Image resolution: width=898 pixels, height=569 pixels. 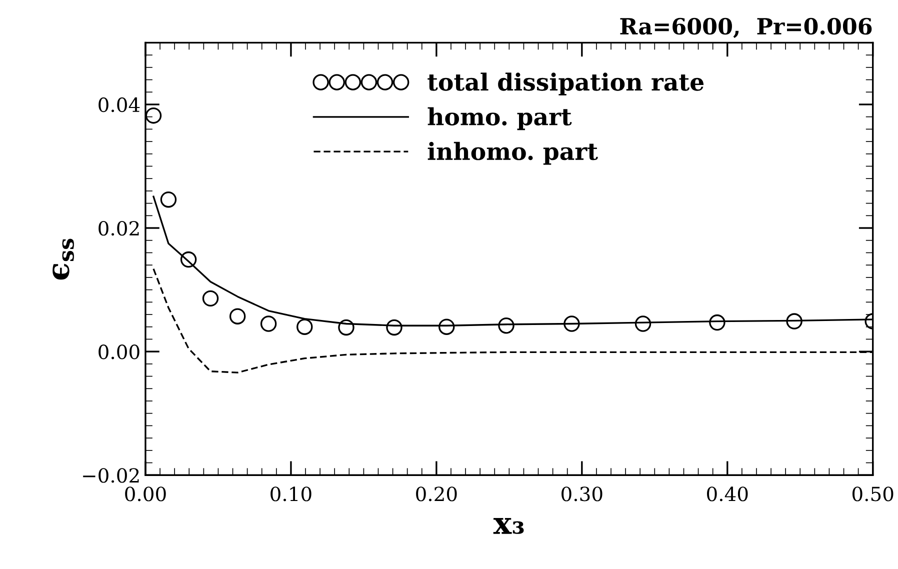 I want to click on legend-label: homo. part, so click(x=500, y=118).